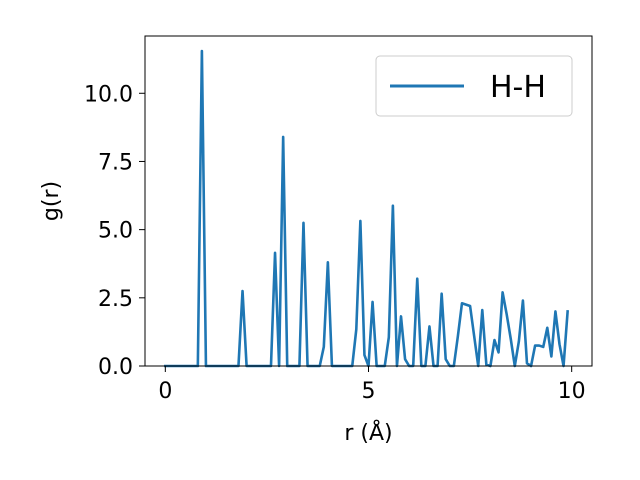  What do you see at coordinates (518, 87) in the screenshot?
I see `legend-label-h-h: H-H` at bounding box center [518, 87].